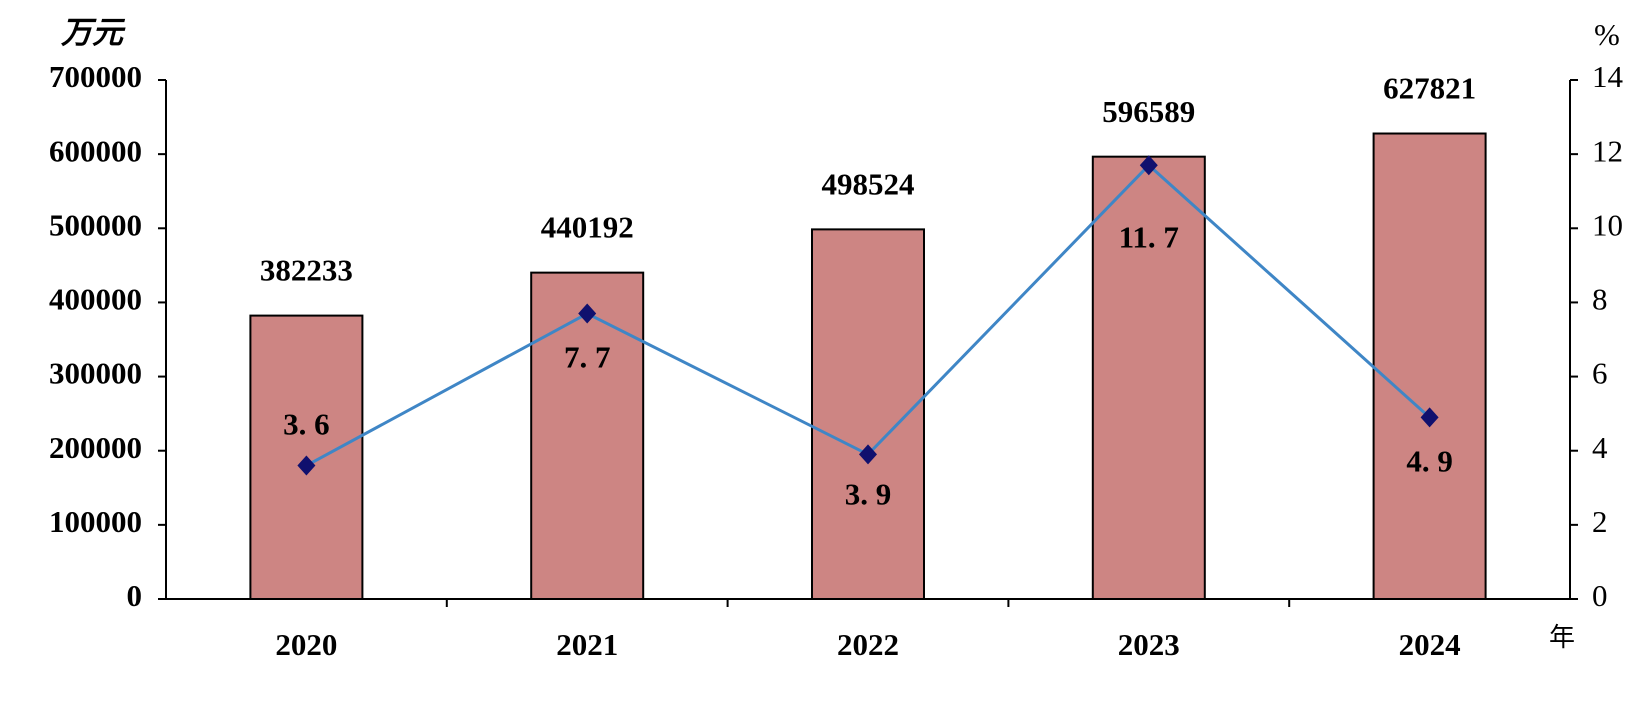 This screenshot has width=1643, height=707. I want to click on y2-tick-label: 4, so click(1600, 447).